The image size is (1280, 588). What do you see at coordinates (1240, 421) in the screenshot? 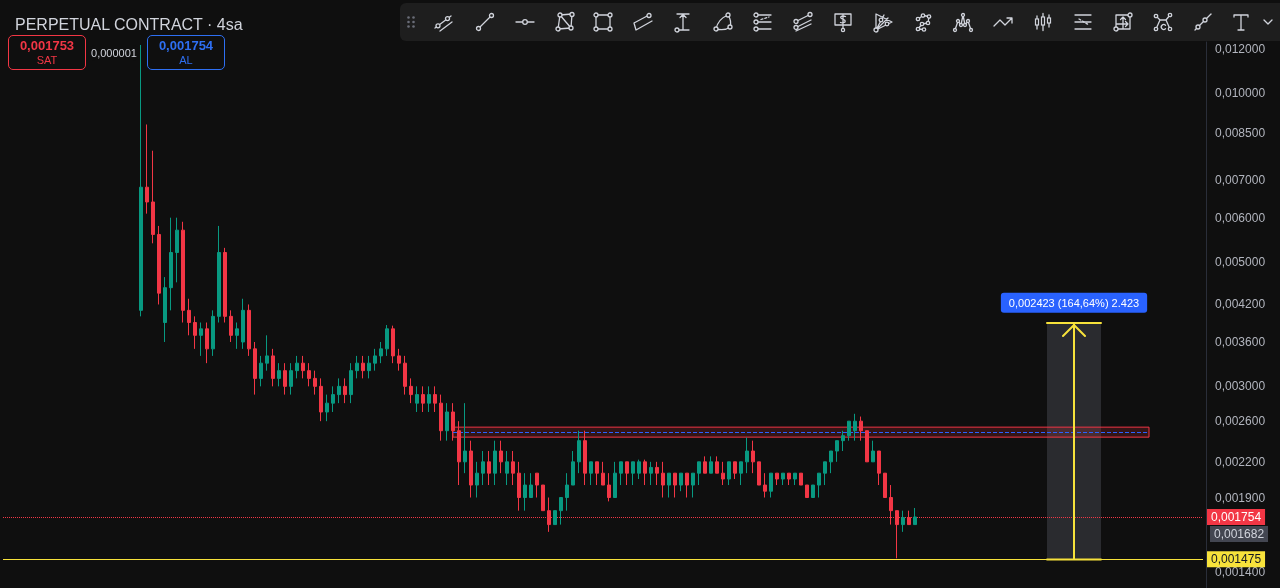
I see `y-tick-label: 0,002600` at bounding box center [1240, 421].